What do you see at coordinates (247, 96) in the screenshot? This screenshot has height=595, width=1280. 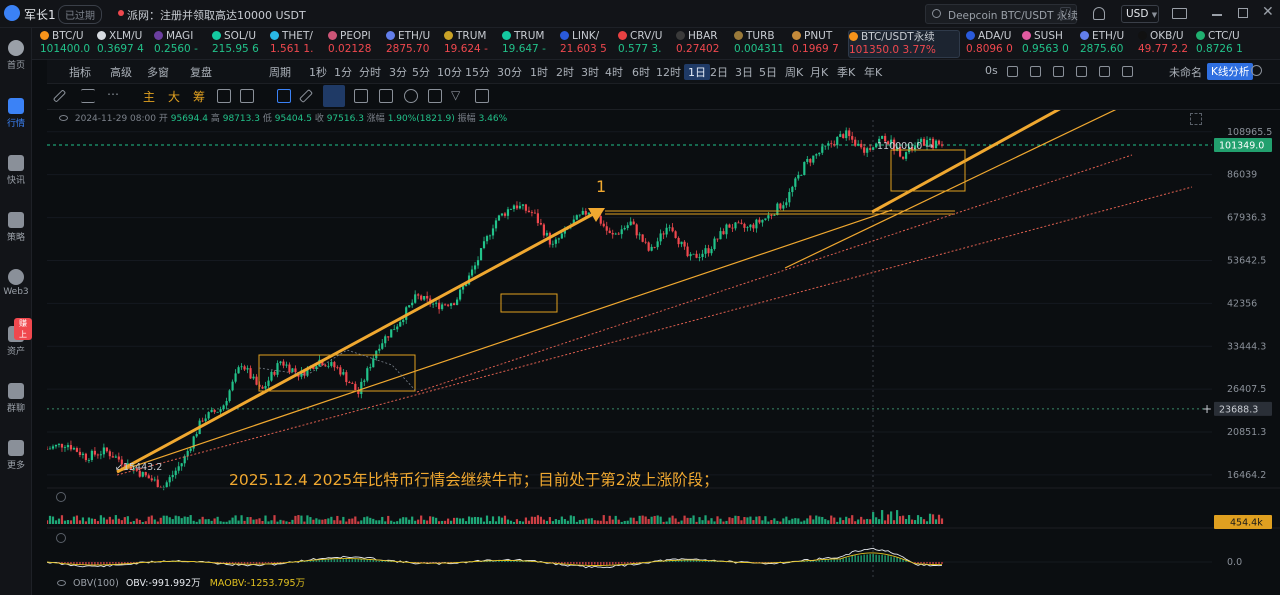 I see `chat-bubble-icon` at bounding box center [247, 96].